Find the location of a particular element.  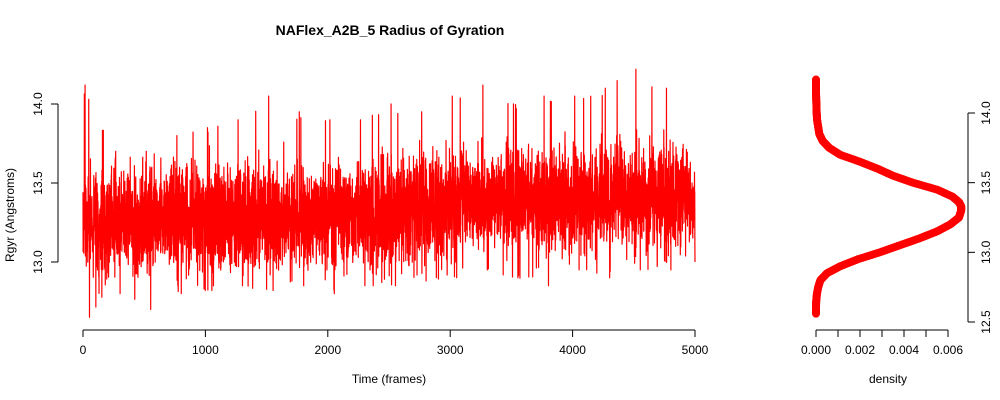

density-x-tick-label: 0.006 is located at coordinates (948, 350).